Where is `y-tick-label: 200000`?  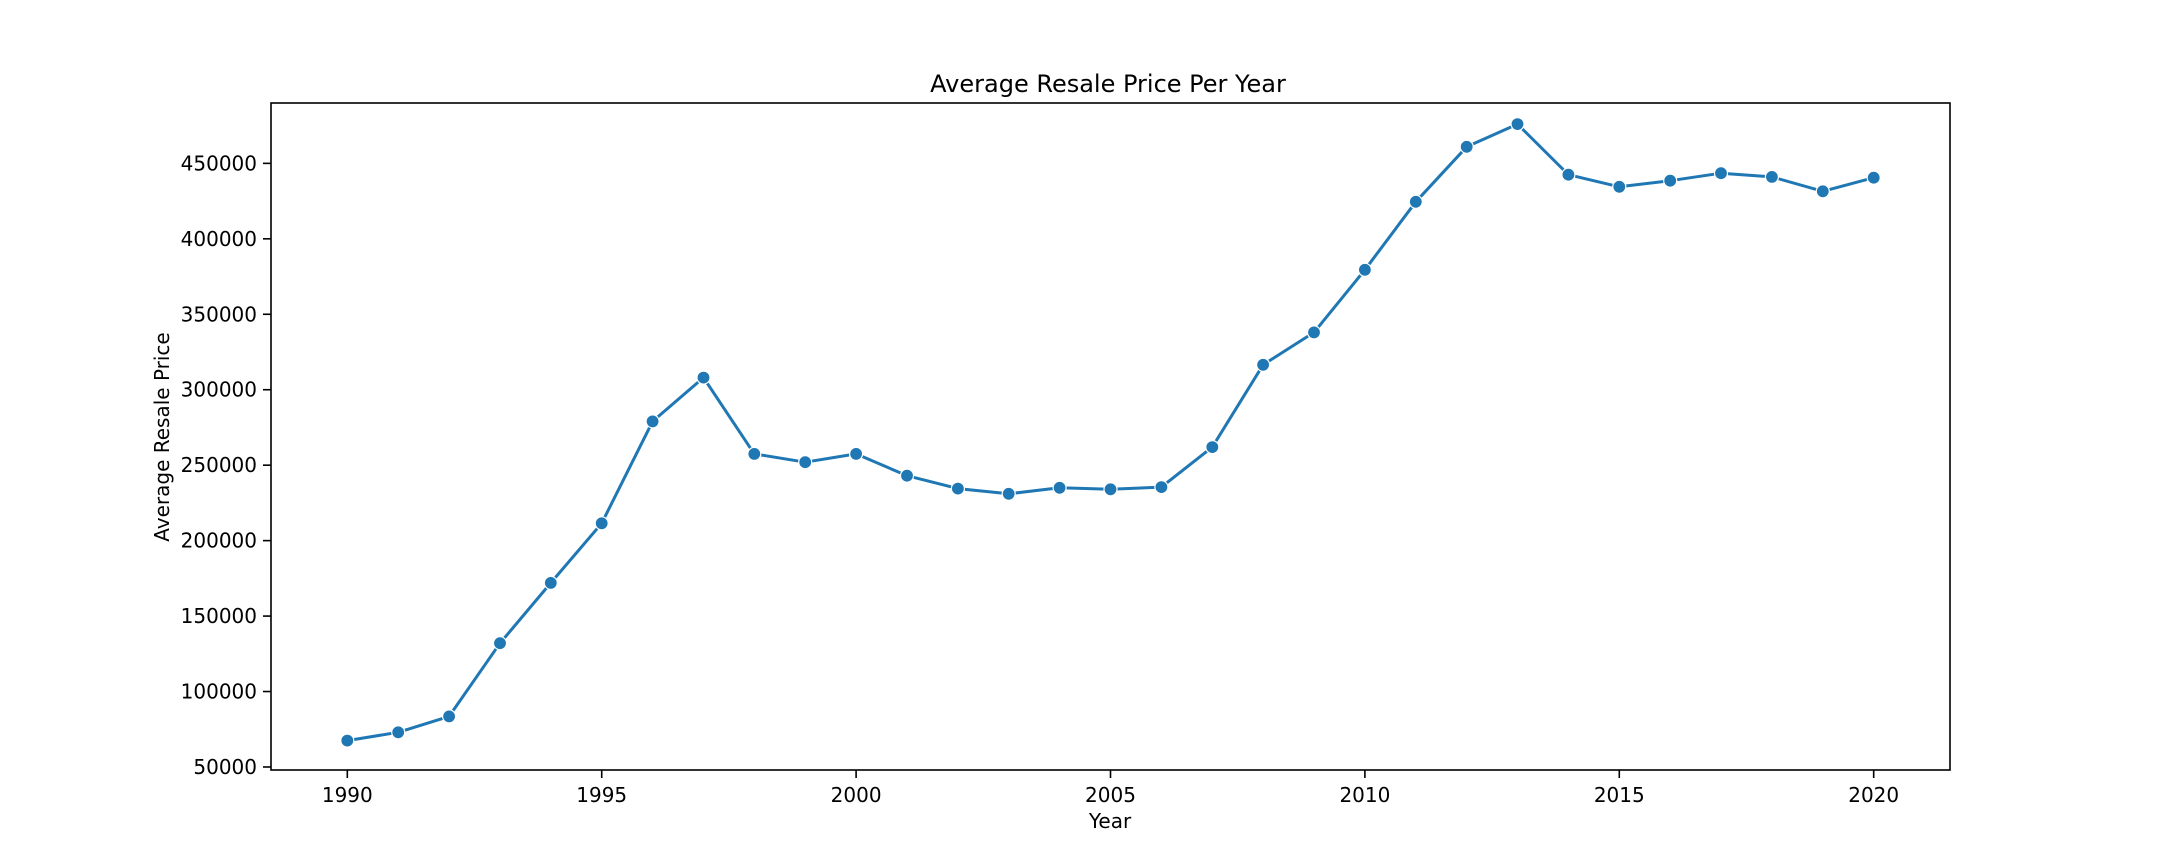
y-tick-label: 200000 is located at coordinates (219, 541).